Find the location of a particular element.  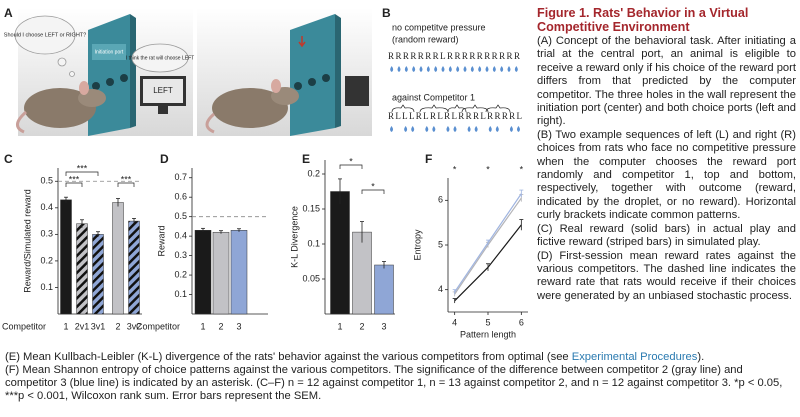

x-tick-label: 3v2 is located at coordinates (134, 326).